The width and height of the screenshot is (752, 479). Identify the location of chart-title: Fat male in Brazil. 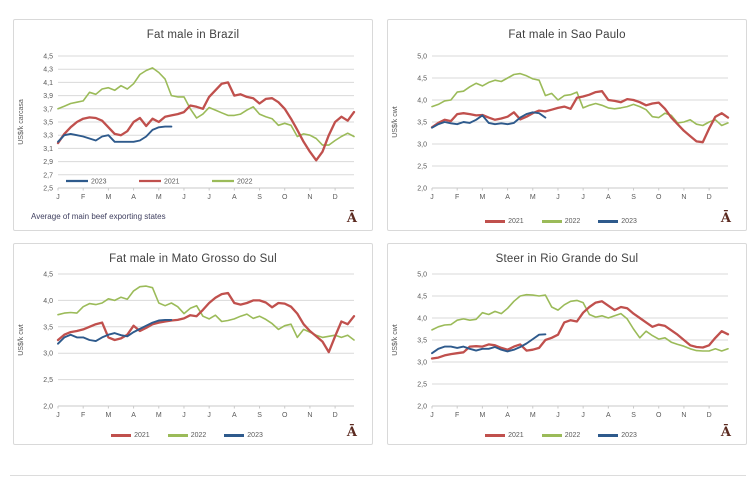
(193, 35).